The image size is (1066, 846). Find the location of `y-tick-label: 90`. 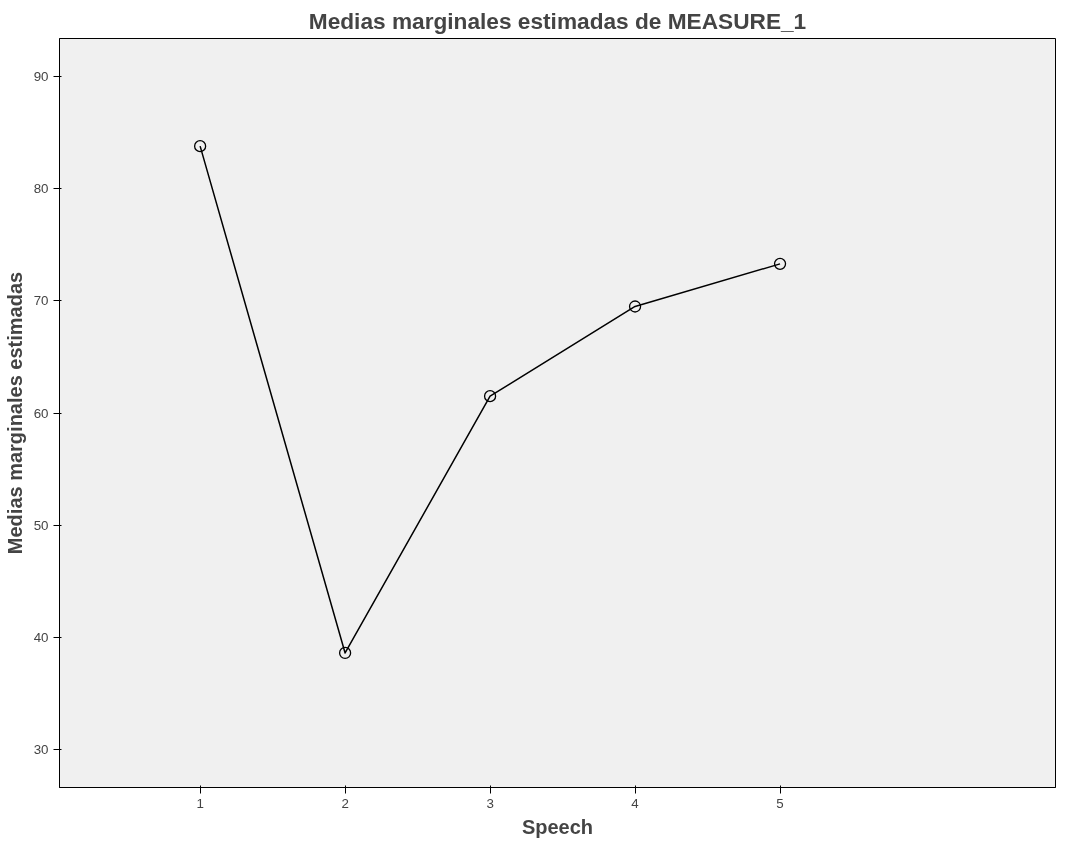

y-tick-label: 90 is located at coordinates (41, 77).